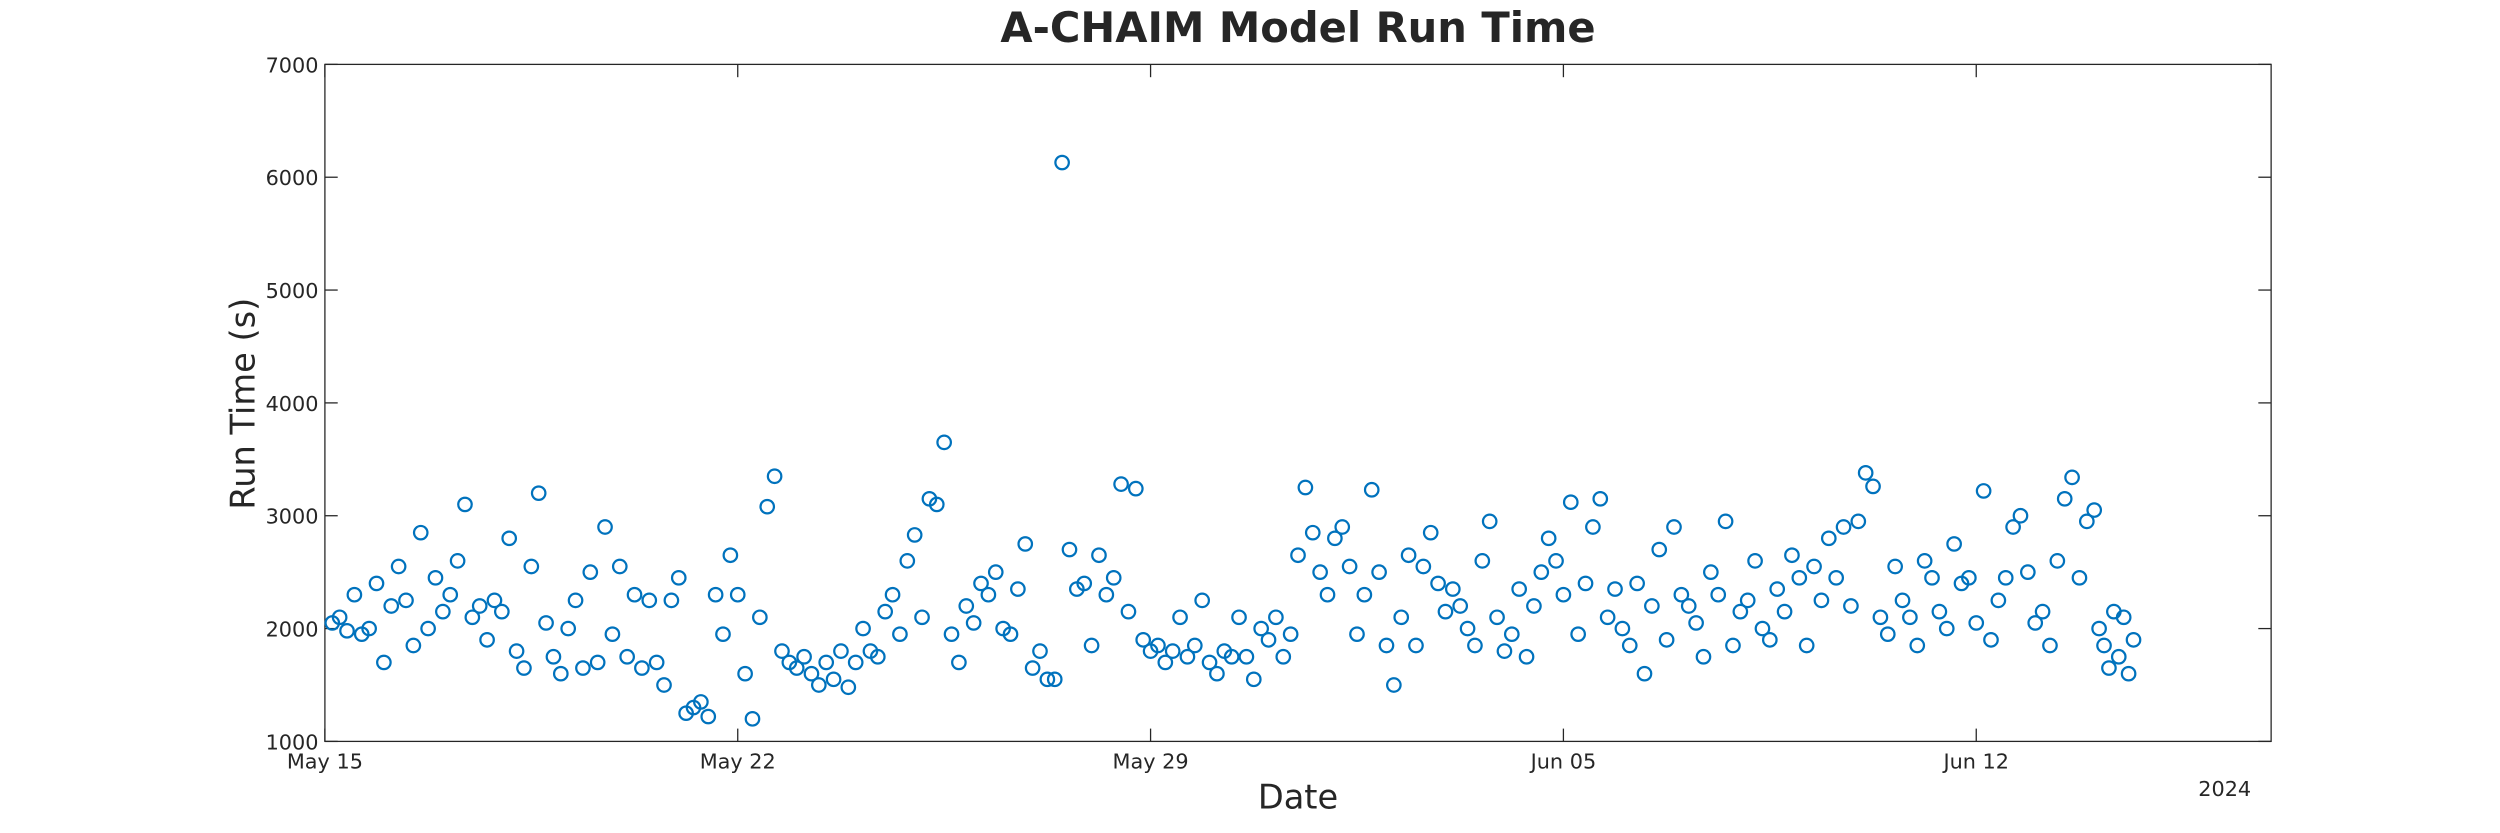  I want to click on x-tick-label: May 22, so click(738, 762).